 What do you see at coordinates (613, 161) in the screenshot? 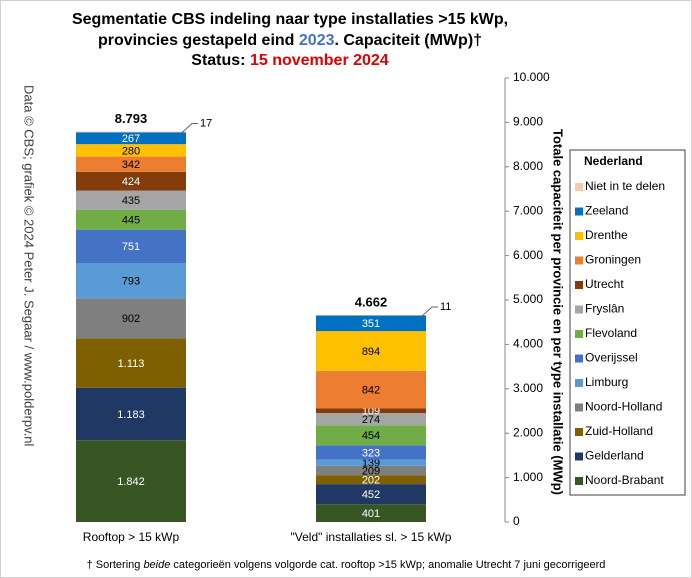
I see `legend-title: Nederland` at bounding box center [613, 161].